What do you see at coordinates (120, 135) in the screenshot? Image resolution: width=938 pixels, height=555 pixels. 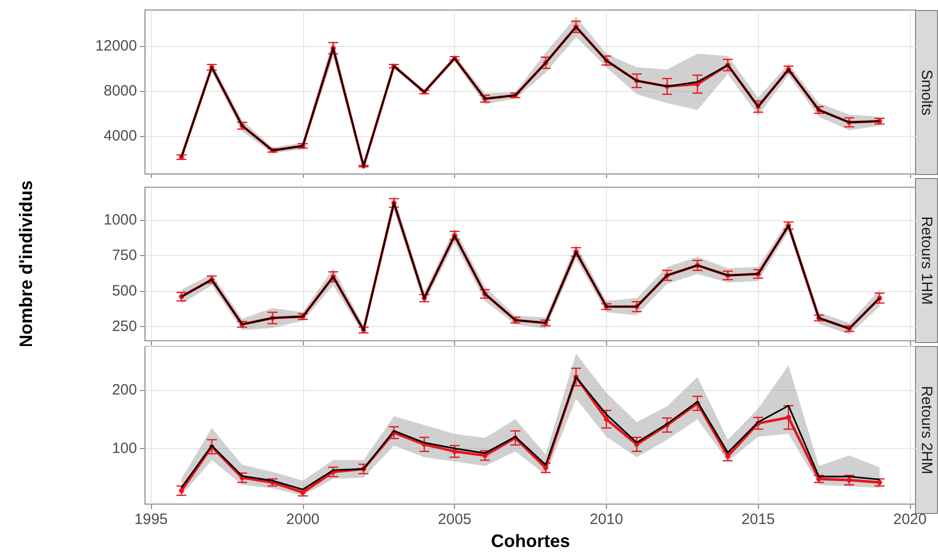 I see `y-tick-label: 4000` at bounding box center [120, 135].